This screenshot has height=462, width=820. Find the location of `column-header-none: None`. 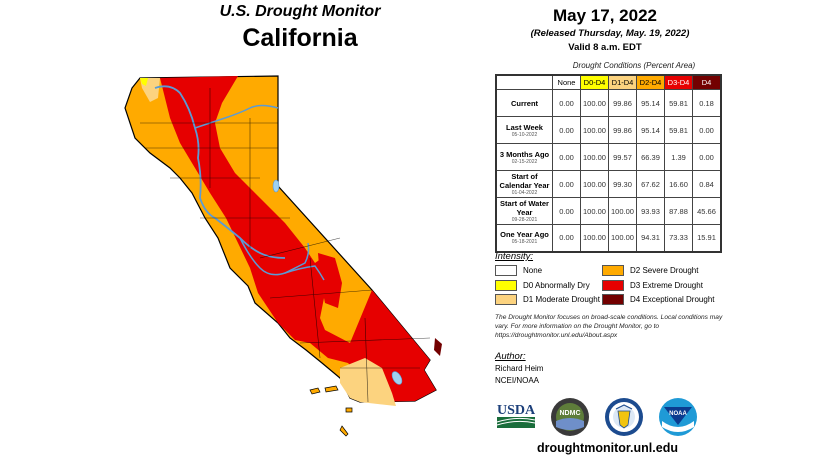

column-header-none: None is located at coordinates (566, 82).